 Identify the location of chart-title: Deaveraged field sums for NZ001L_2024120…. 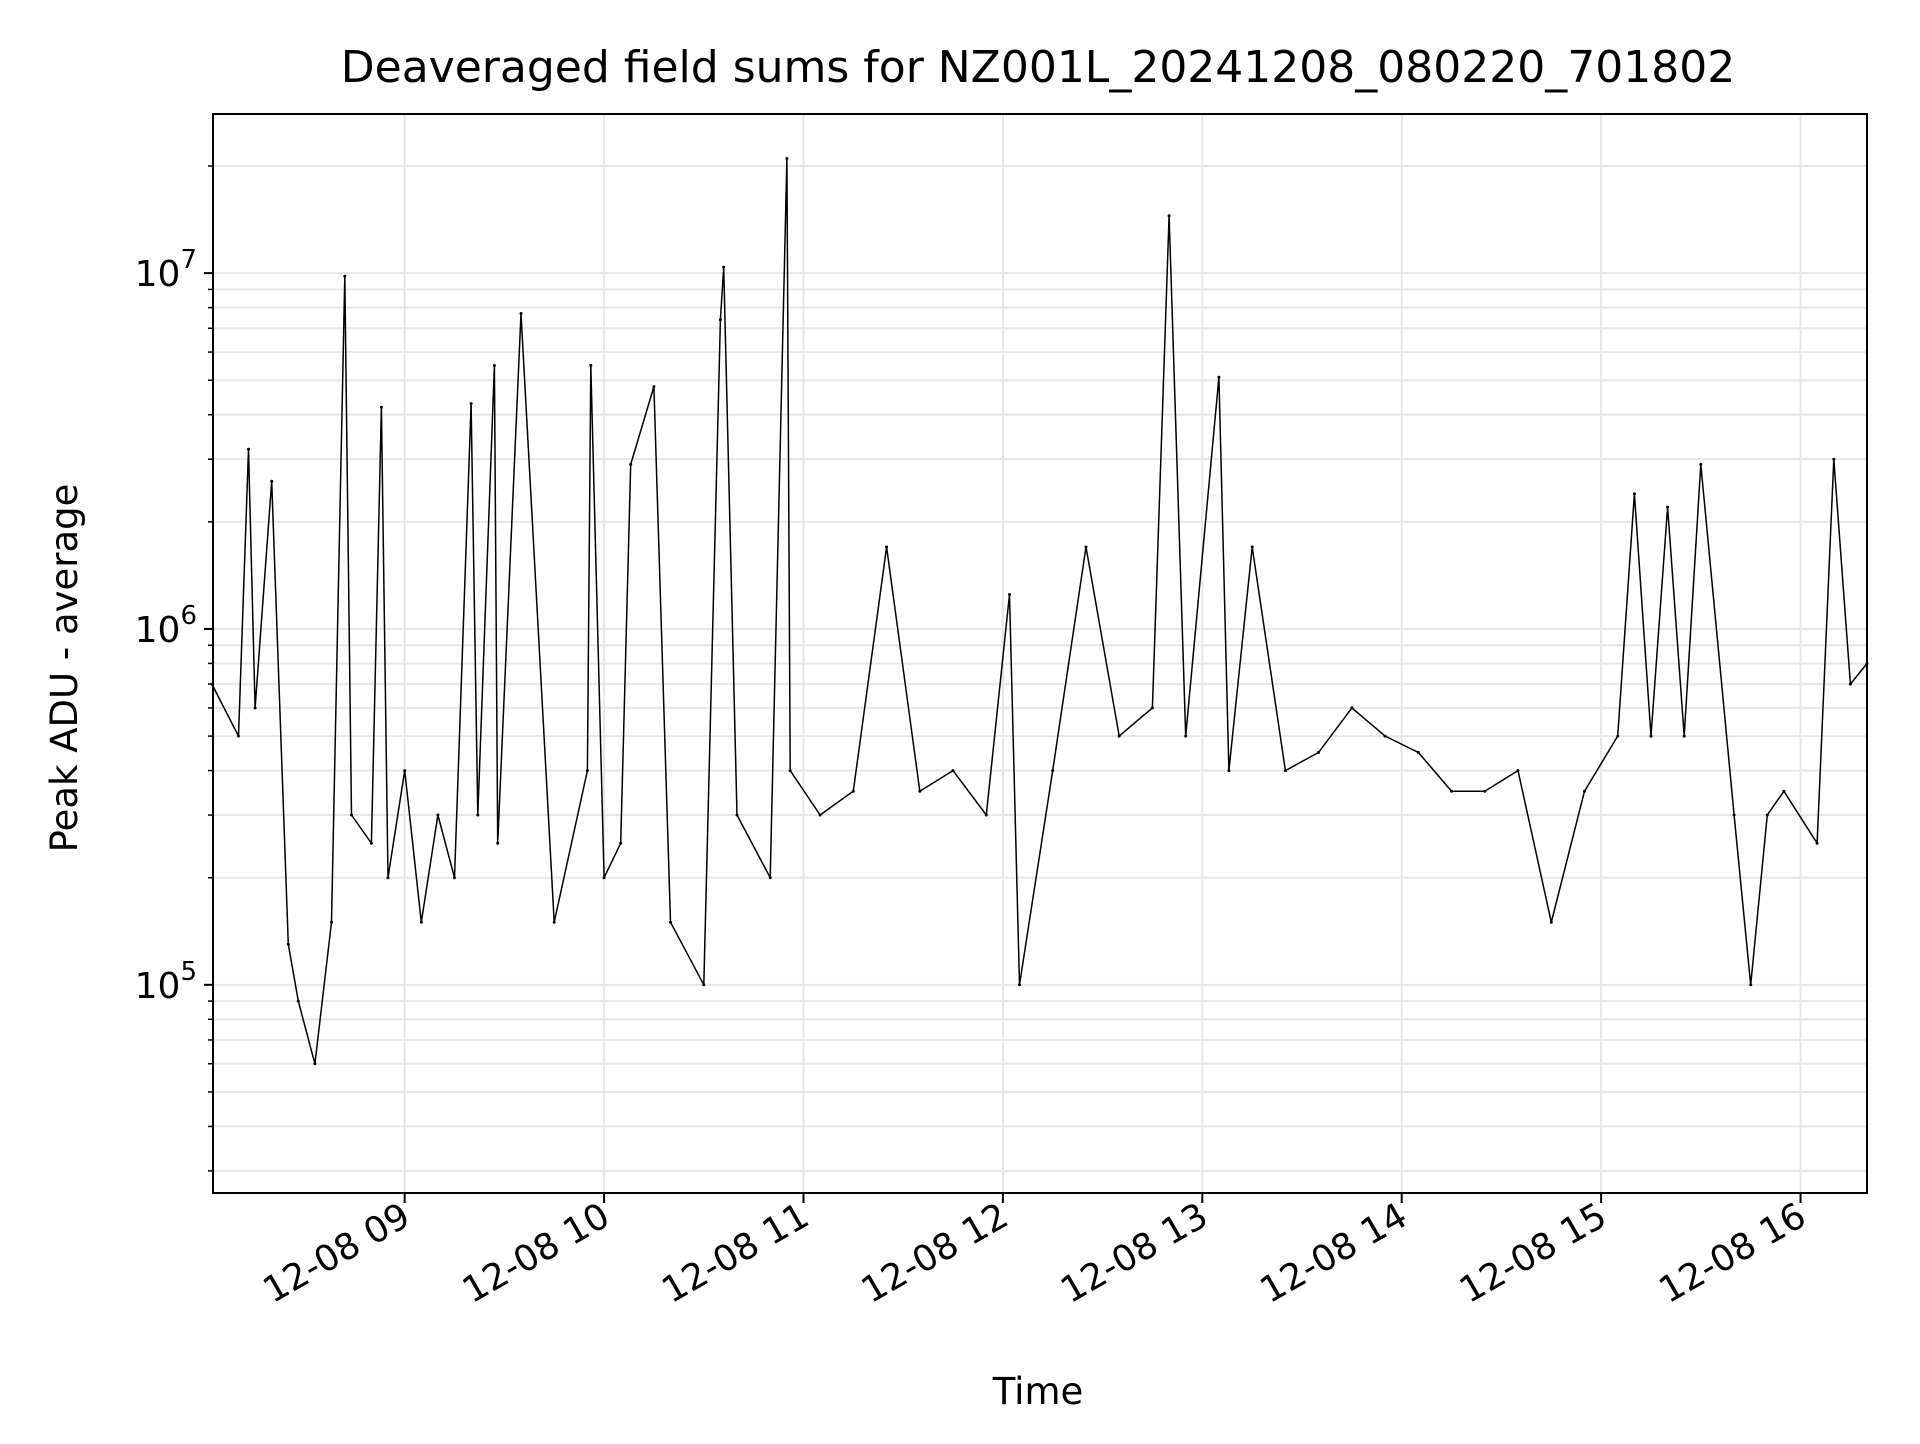
(1038, 67).